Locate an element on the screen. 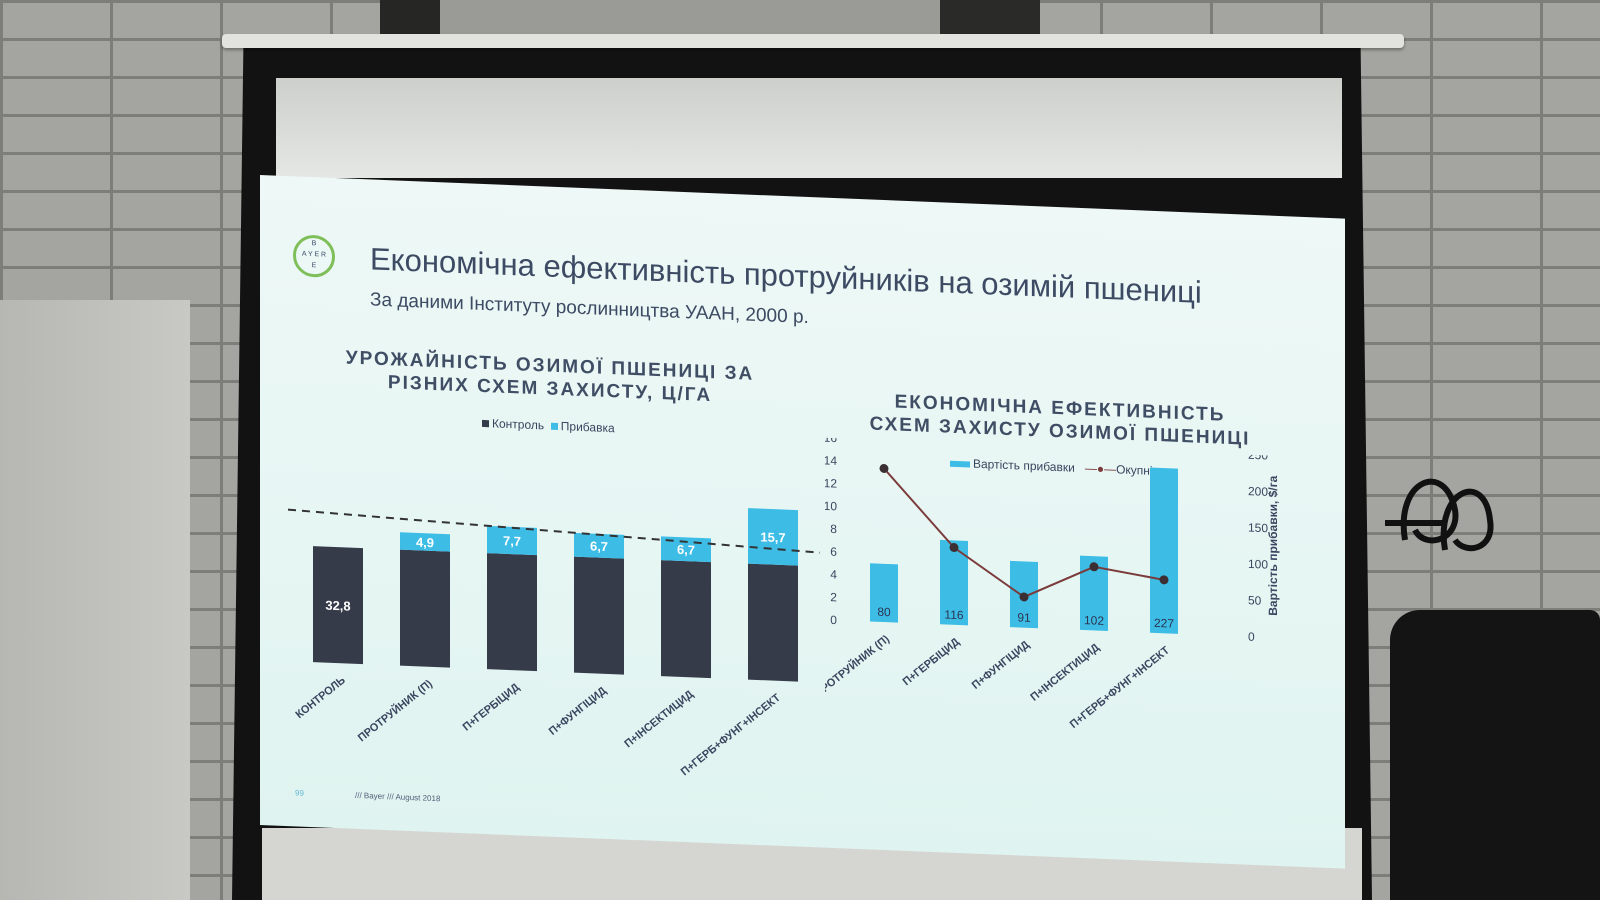  whiteboard-panel is located at coordinates (95, 600).